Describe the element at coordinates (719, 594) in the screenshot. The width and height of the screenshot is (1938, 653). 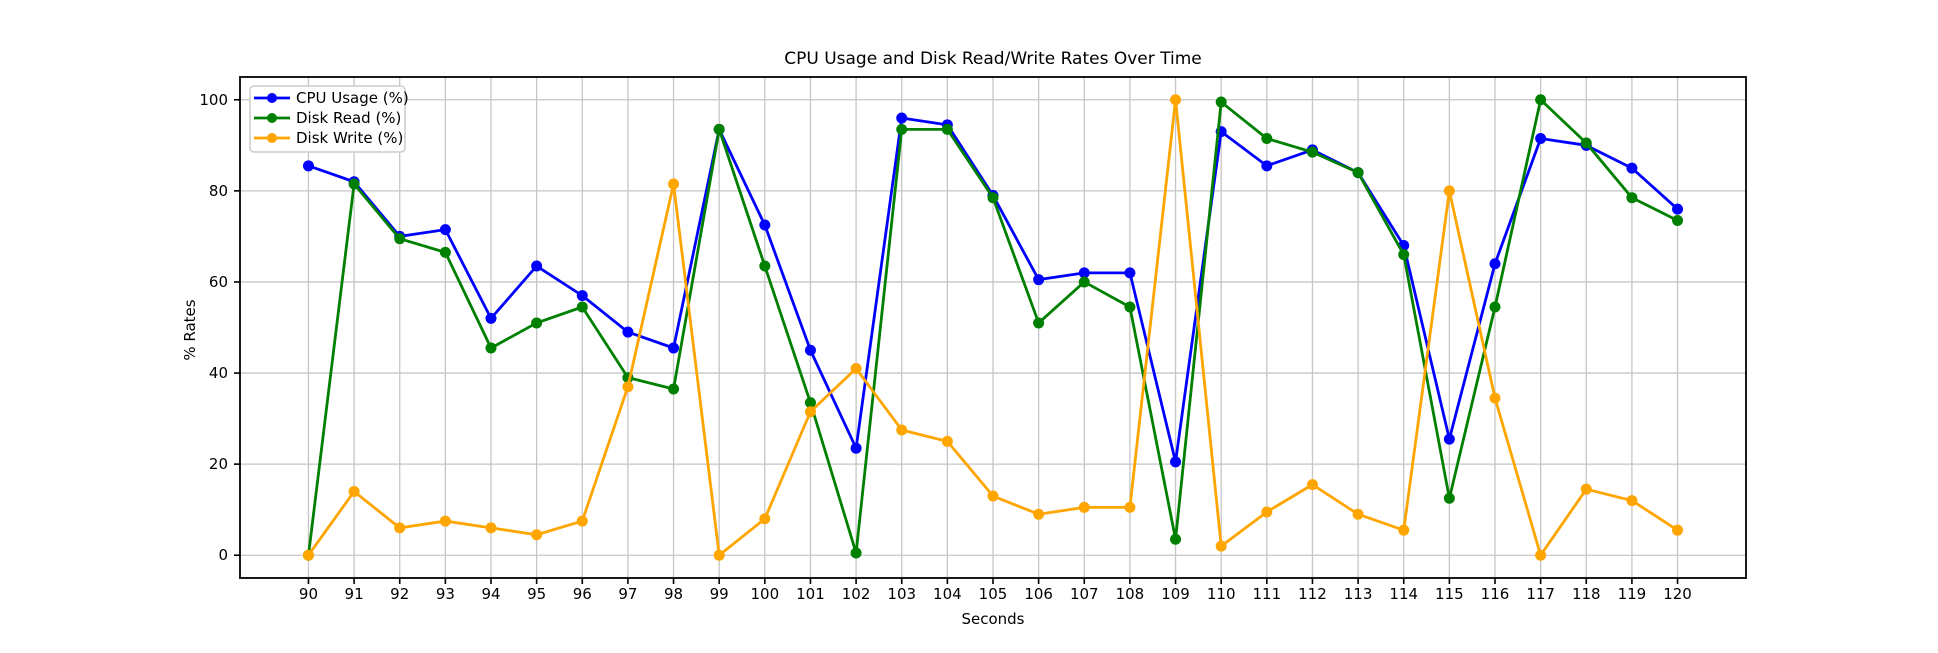
I see `x-tick-label: 99` at that location.